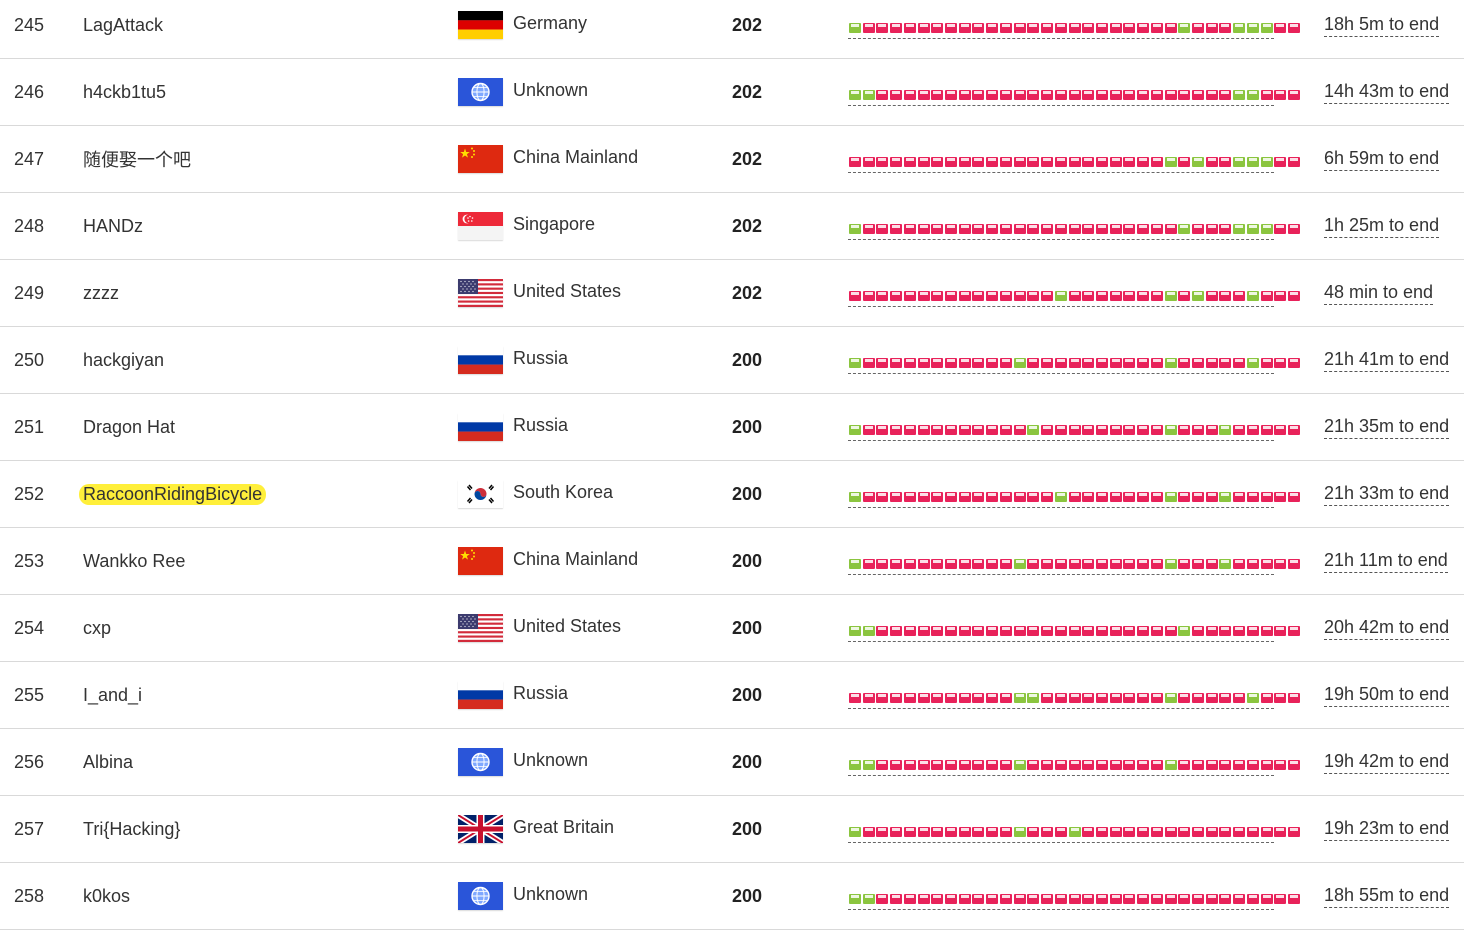  I want to click on time-to-end: 19h 50m to end, so click(1394, 695).